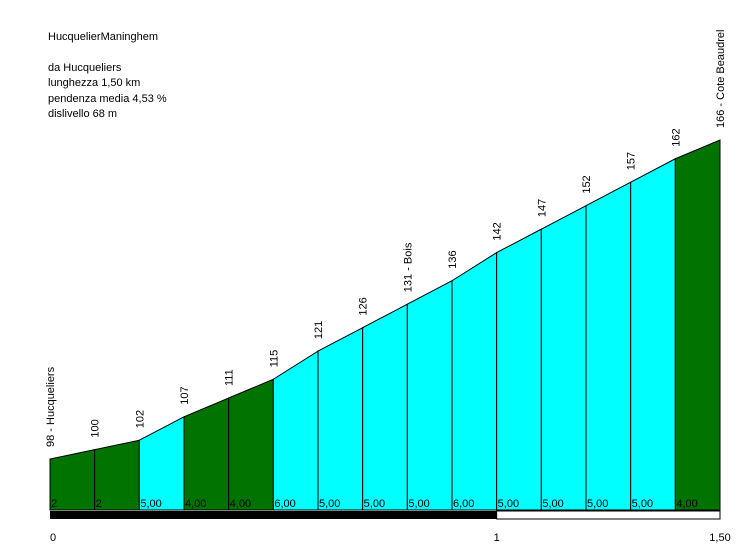  I want to click on average-gradient: pendenza media 4,53 %, so click(107, 98).